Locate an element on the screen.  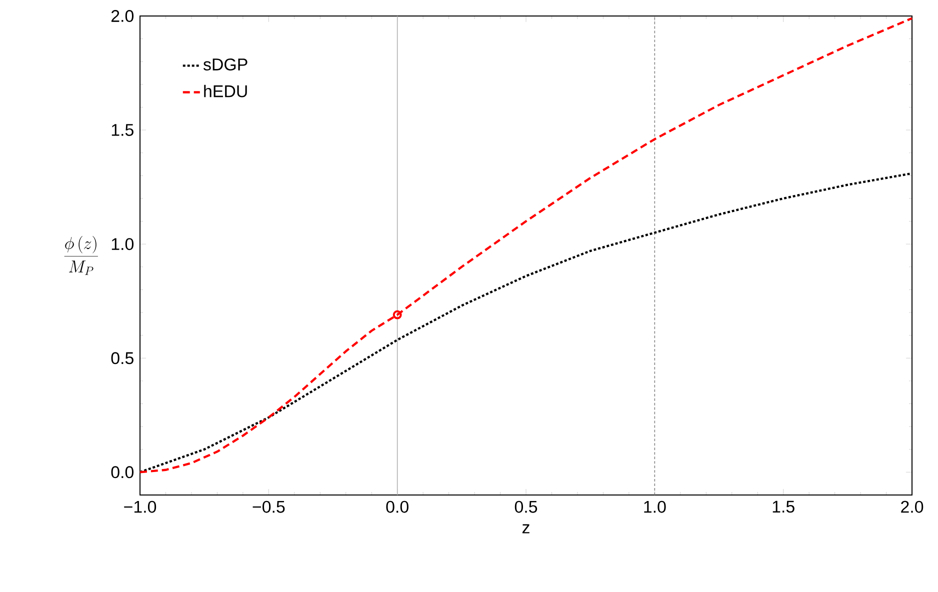
y-tick-label: 1.5 is located at coordinates (123, 130).